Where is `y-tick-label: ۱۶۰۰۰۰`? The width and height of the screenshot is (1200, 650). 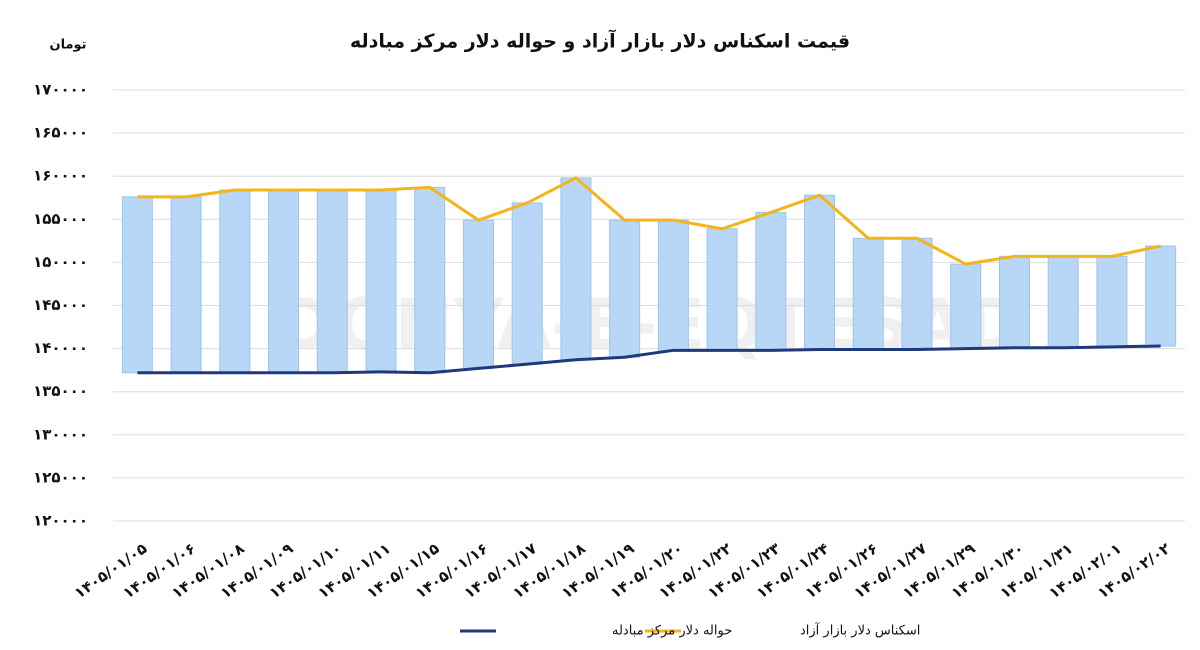 y-tick-label: ۱۶۰۰۰۰ is located at coordinates (60, 176).